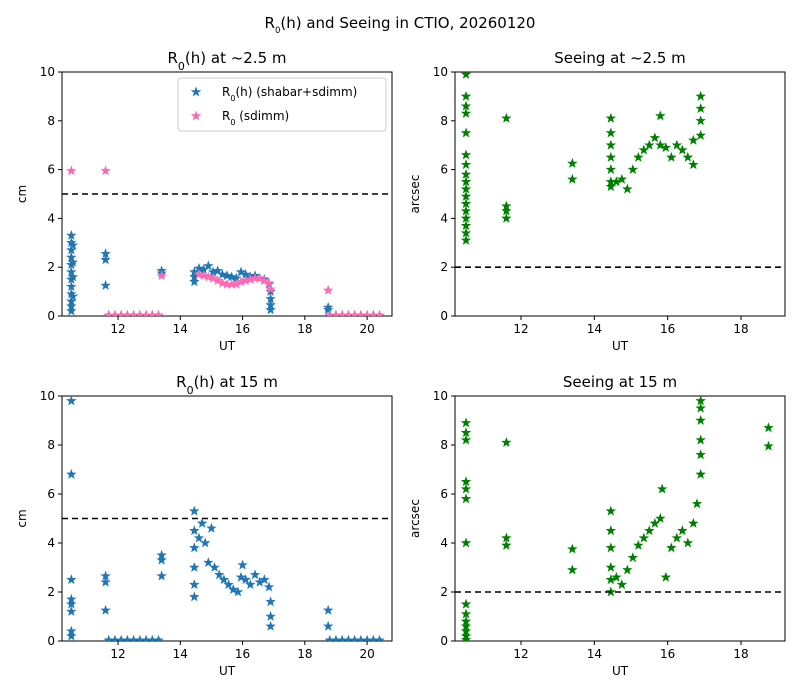 The width and height of the screenshot is (800, 700). Describe the element at coordinates (227, 385) in the screenshot. I see `chart-title: R0(h) at 15 m` at that location.